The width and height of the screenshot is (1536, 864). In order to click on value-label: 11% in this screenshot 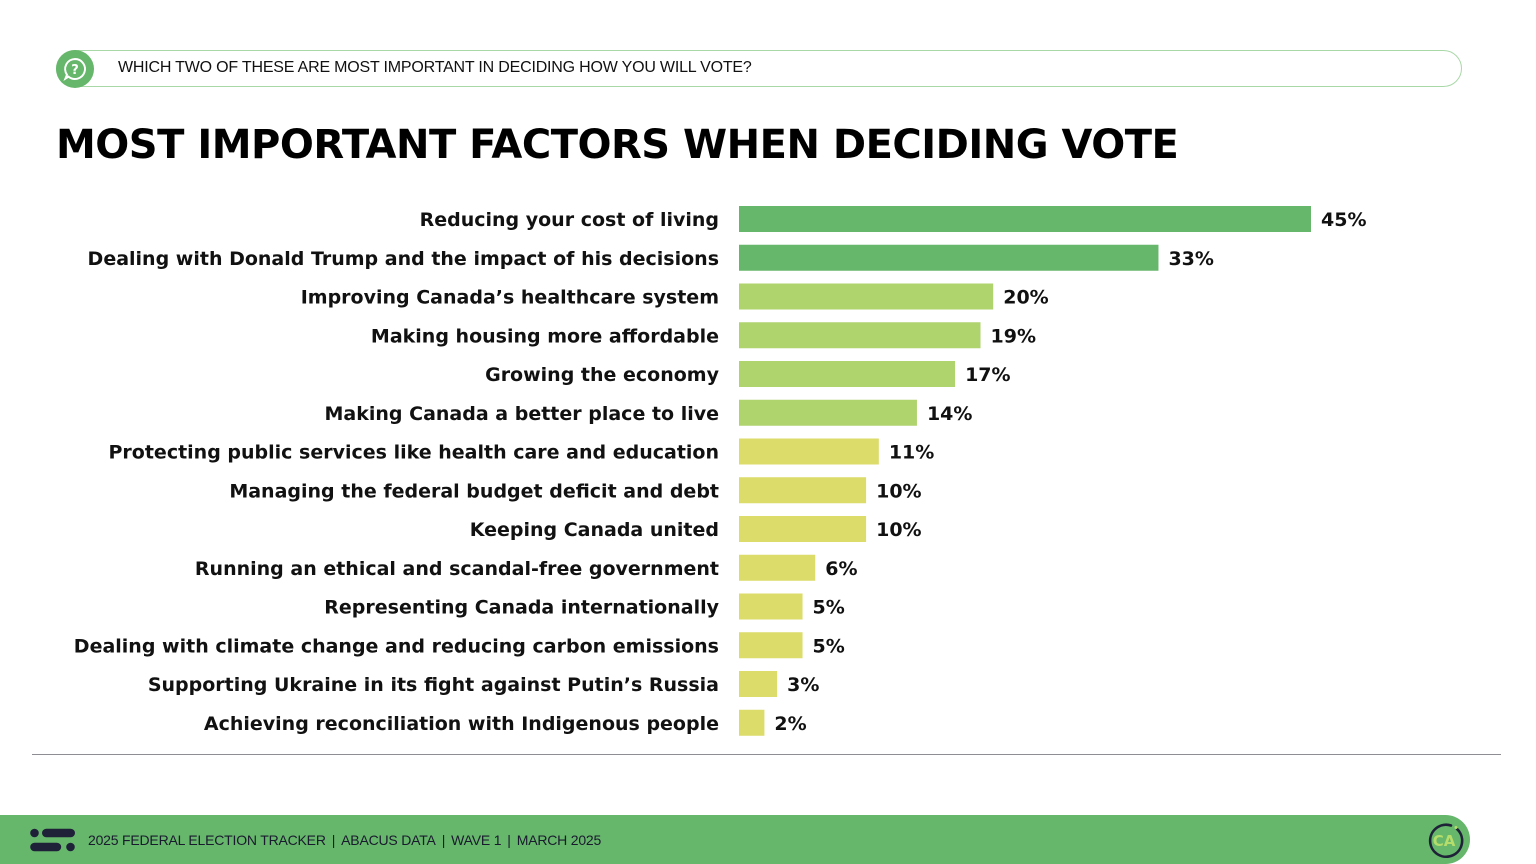, I will do `click(911, 453)`.